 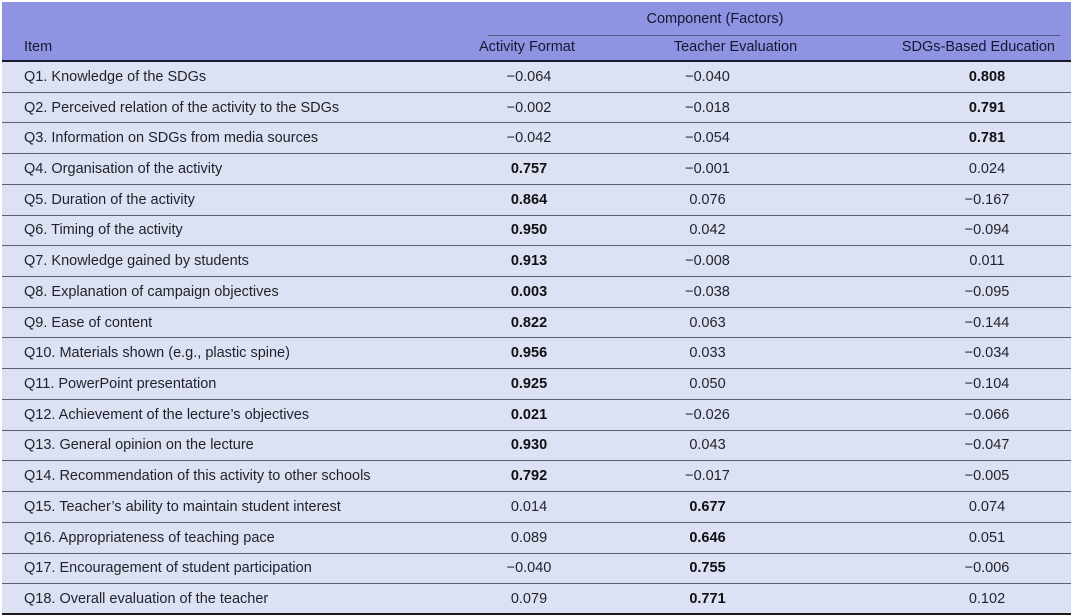 I want to click on sdgs-based-education-value-cell: 0.808, so click(x=987, y=76).